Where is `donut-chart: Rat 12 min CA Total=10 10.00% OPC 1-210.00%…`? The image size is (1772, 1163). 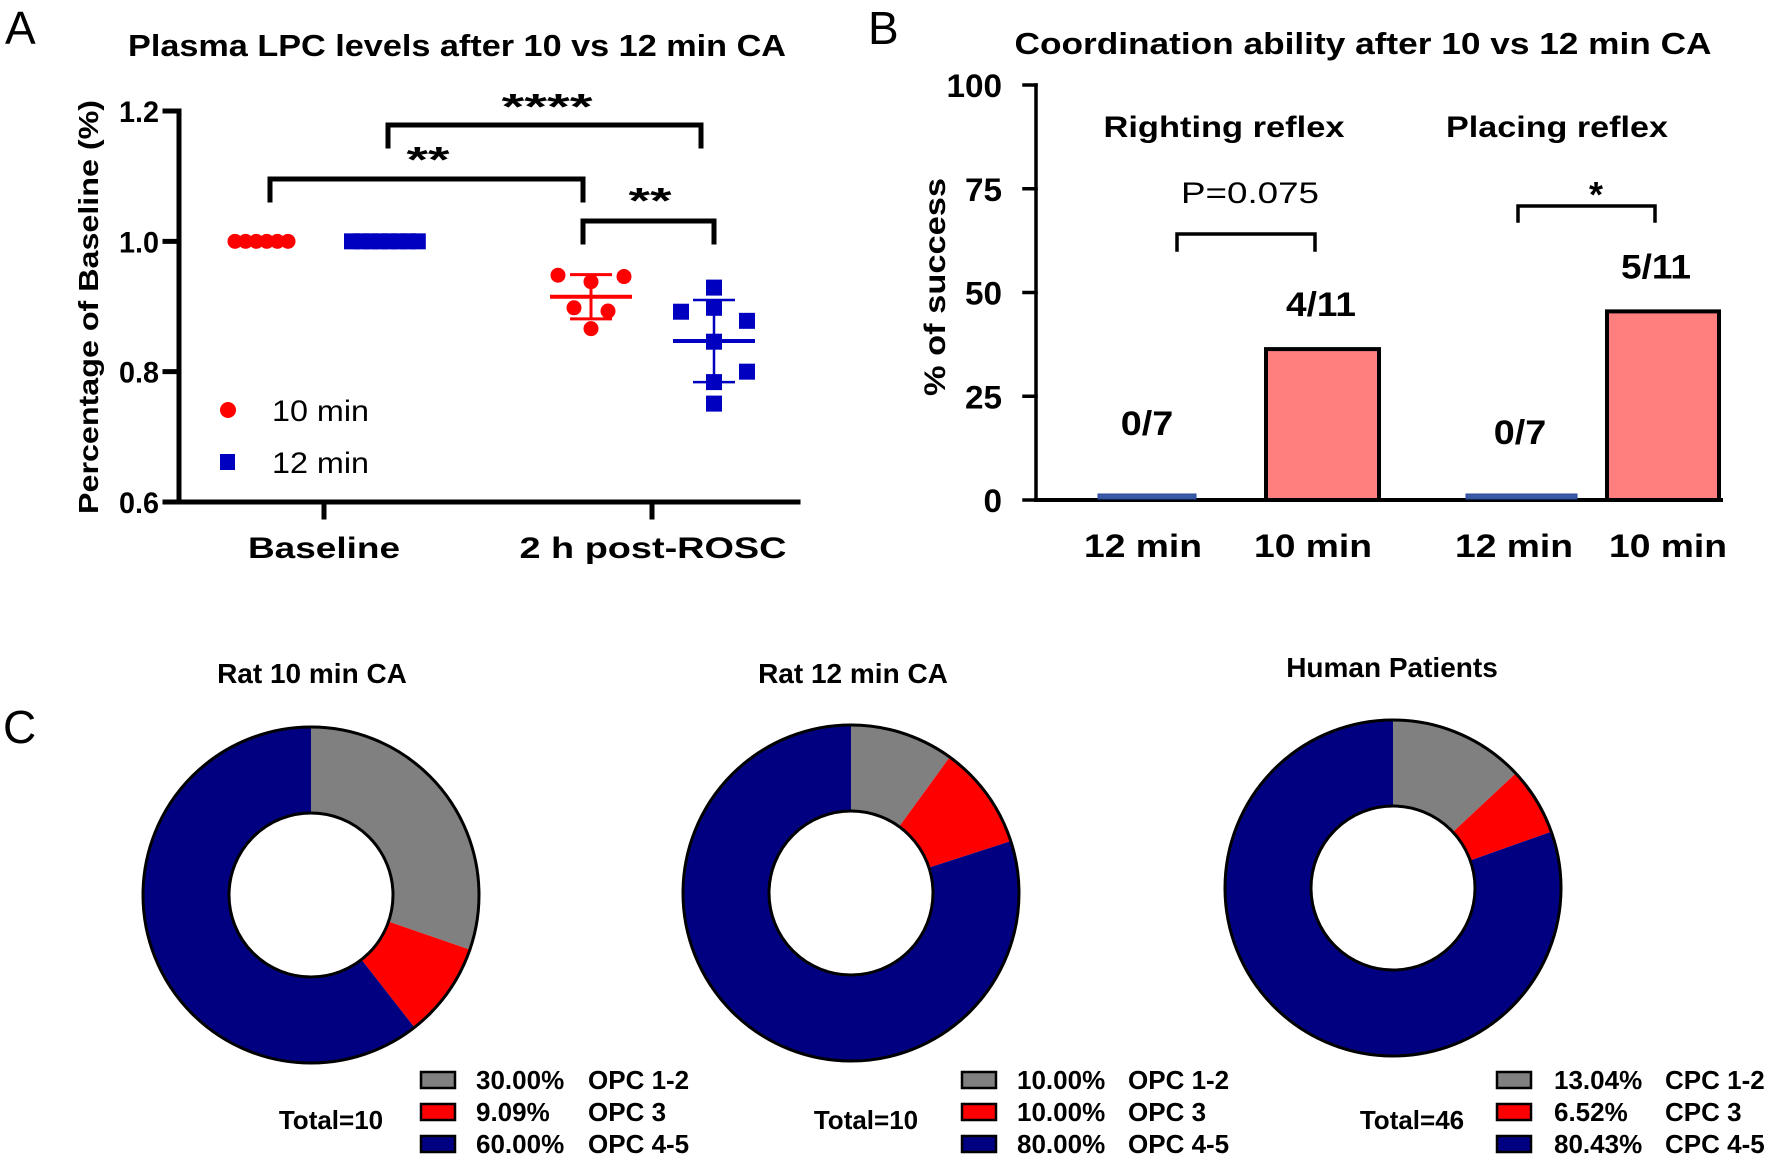
donut-chart: Rat 12 min CA Total=10 10.00% OPC 1-210.00%… is located at coordinates (955, 908).